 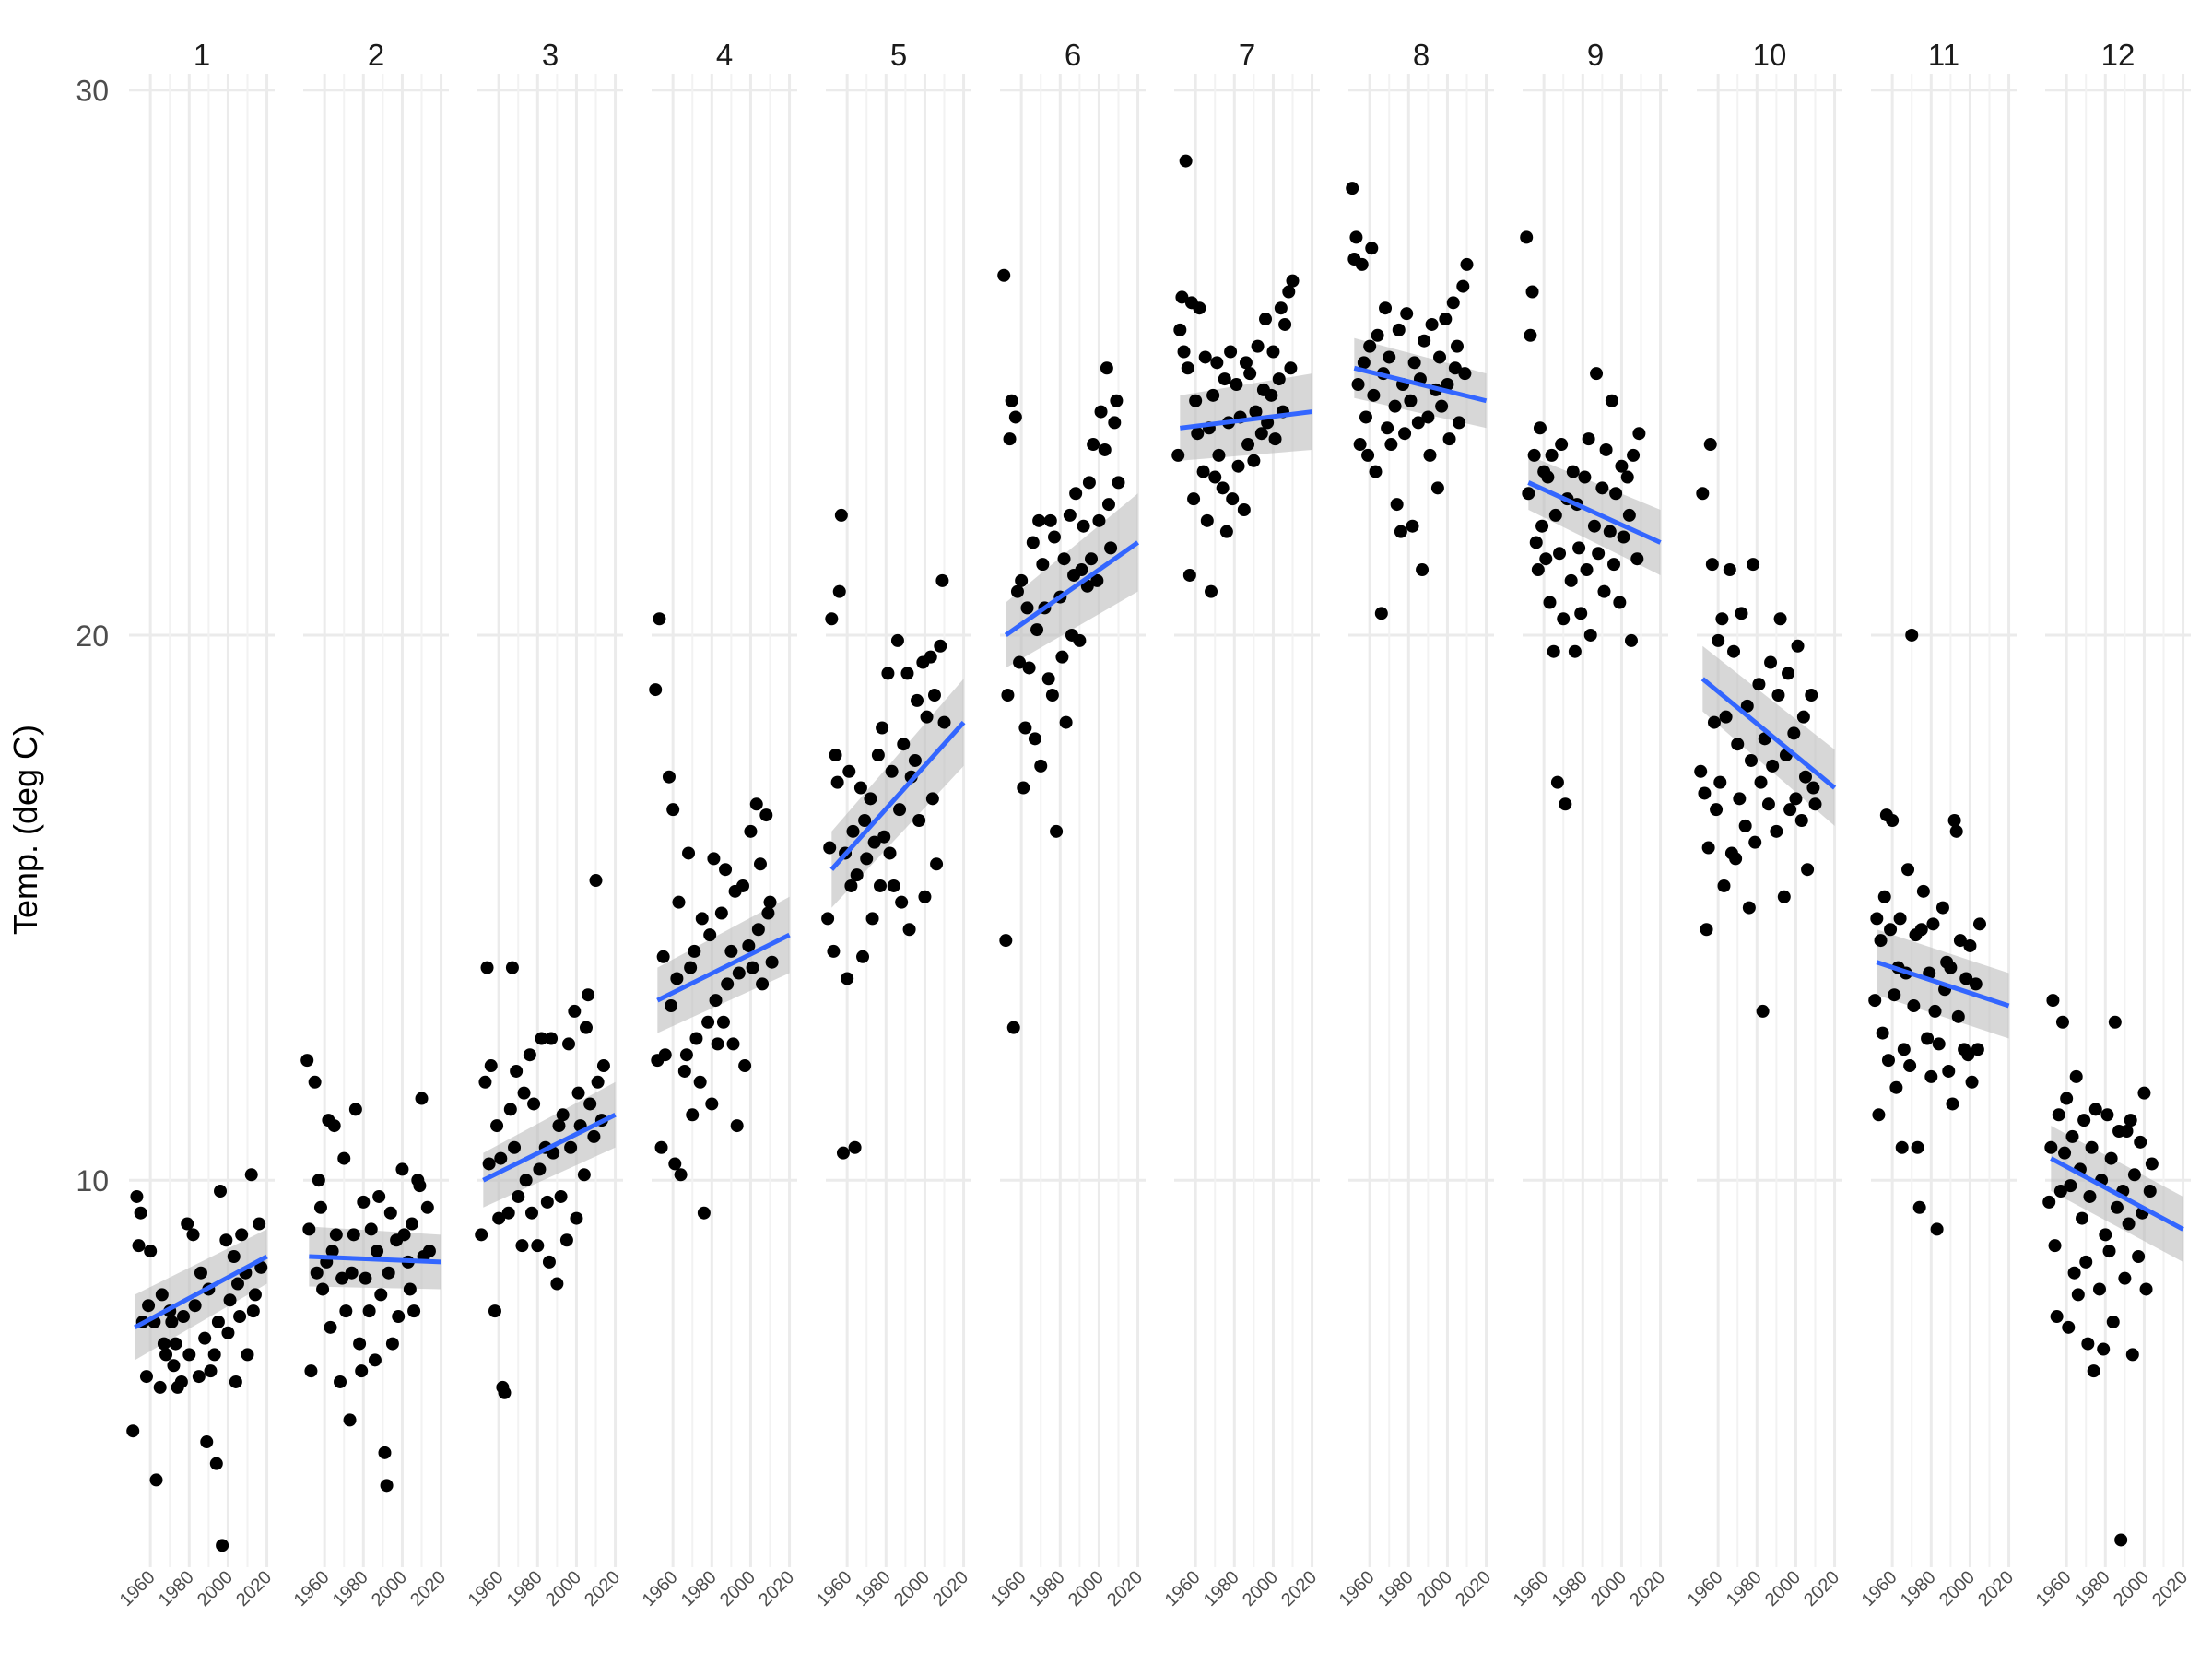 I want to click on facet-label: 9, so click(x=1595, y=55).